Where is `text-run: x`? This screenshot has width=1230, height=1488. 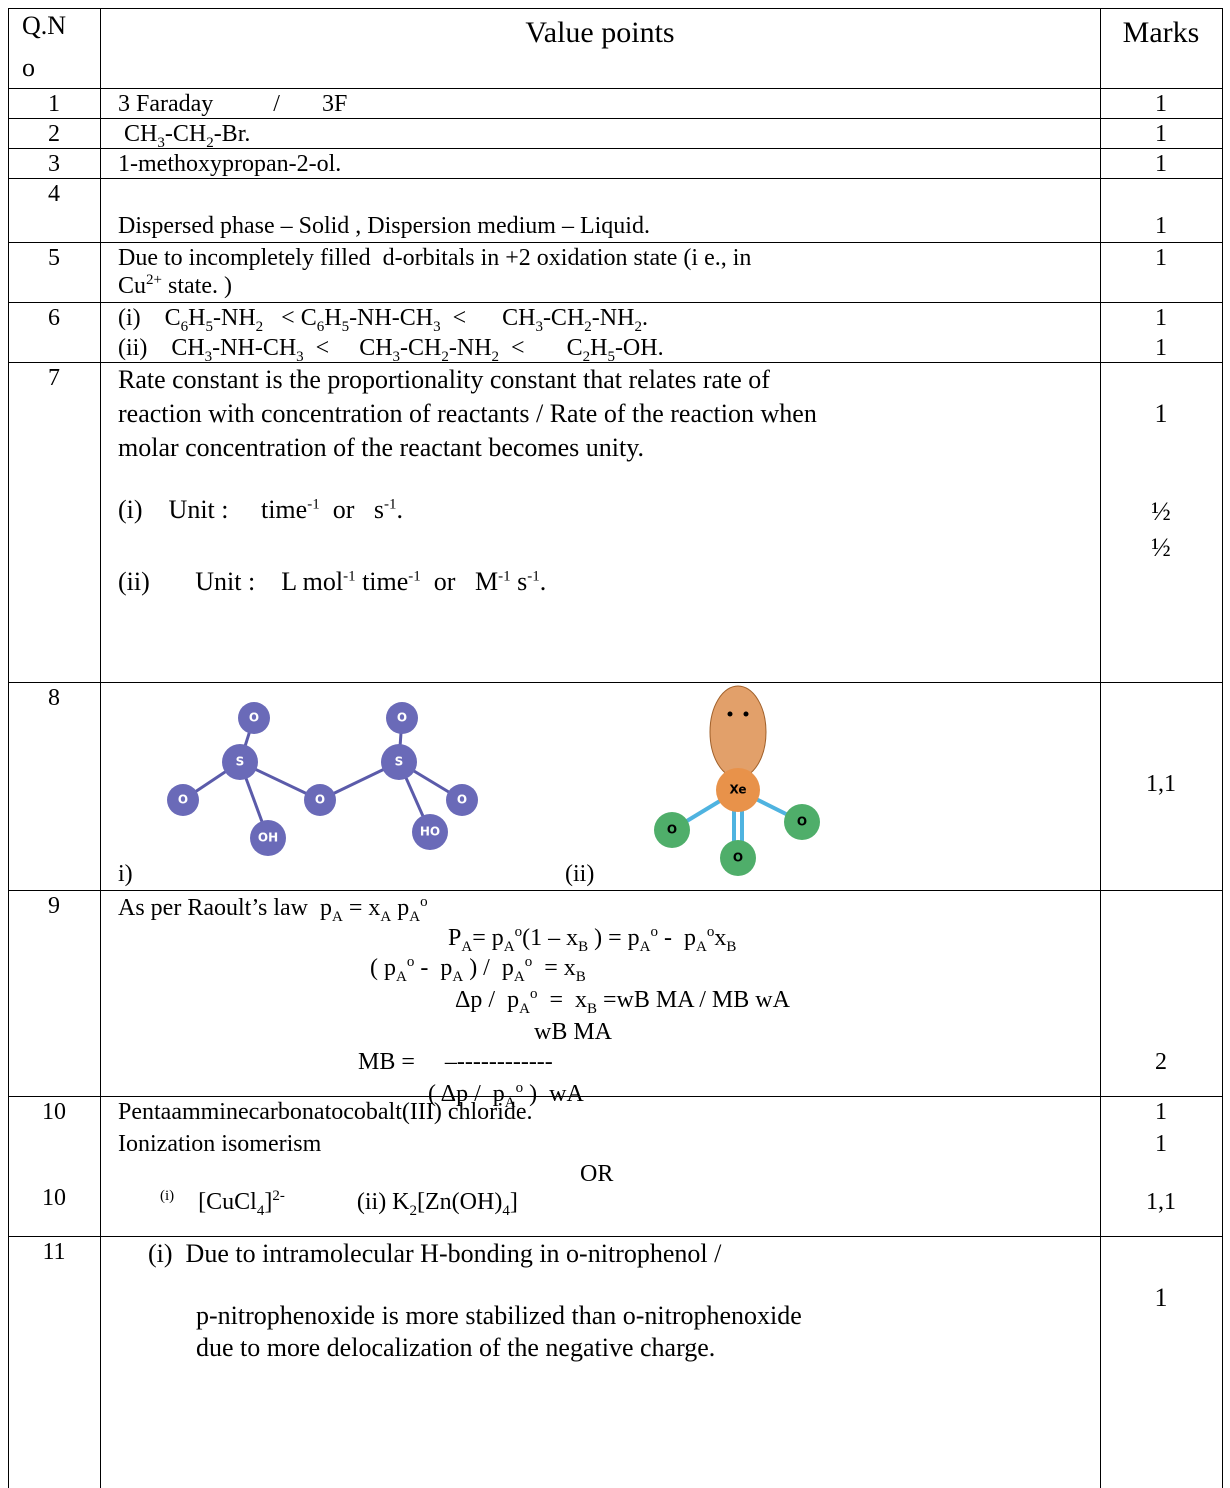 text-run: x is located at coordinates (720, 938).